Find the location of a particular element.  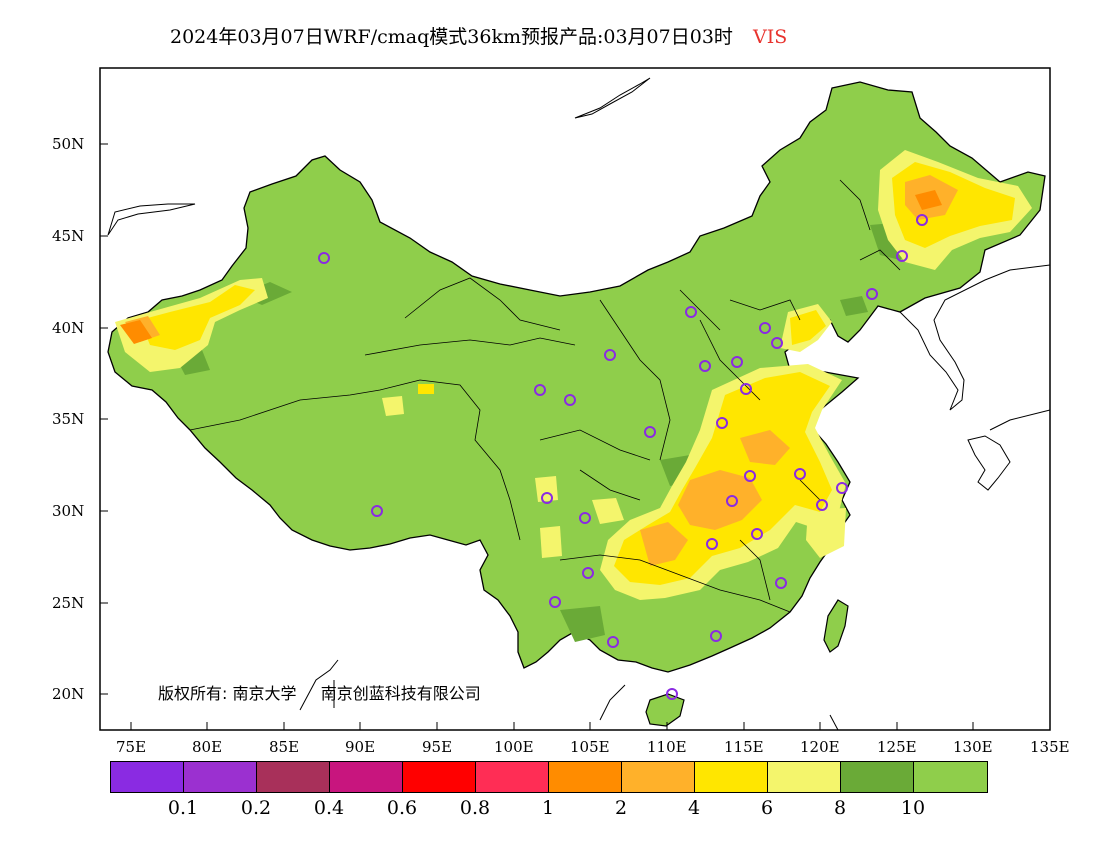

legend-label: 0.8 is located at coordinates (475, 808).